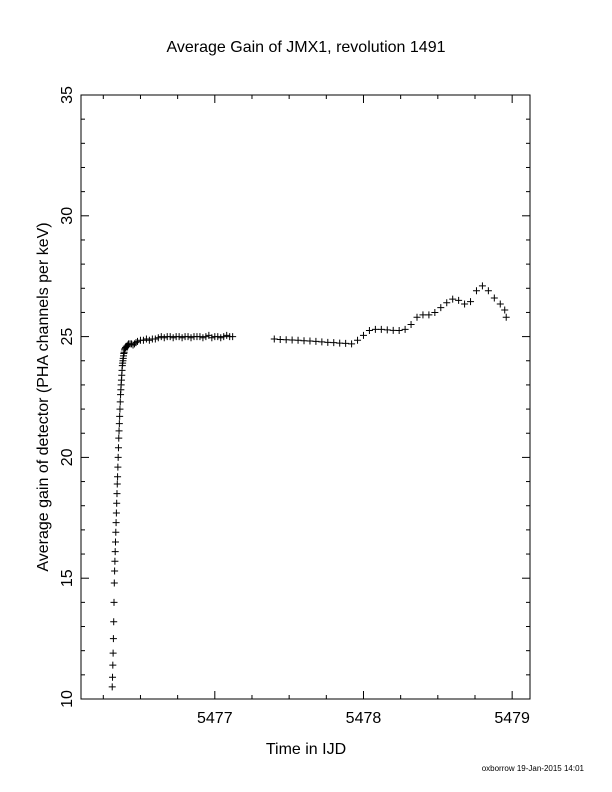 The width and height of the screenshot is (612, 792). I want to click on y-tick-label: 25, so click(67, 337).